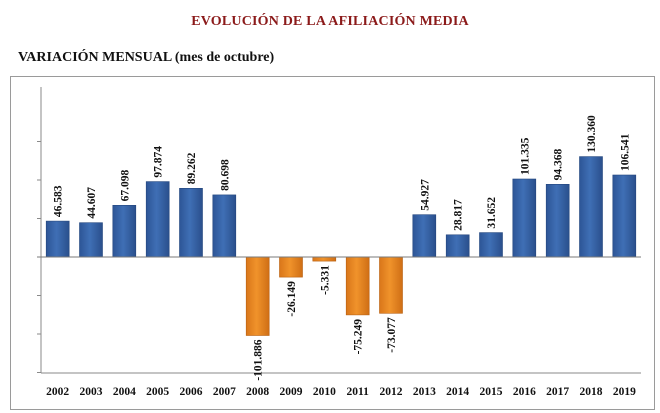 This screenshot has height=413, width=660. What do you see at coordinates (625, 152) in the screenshot?
I see `data-label-2019: 106.541` at bounding box center [625, 152].